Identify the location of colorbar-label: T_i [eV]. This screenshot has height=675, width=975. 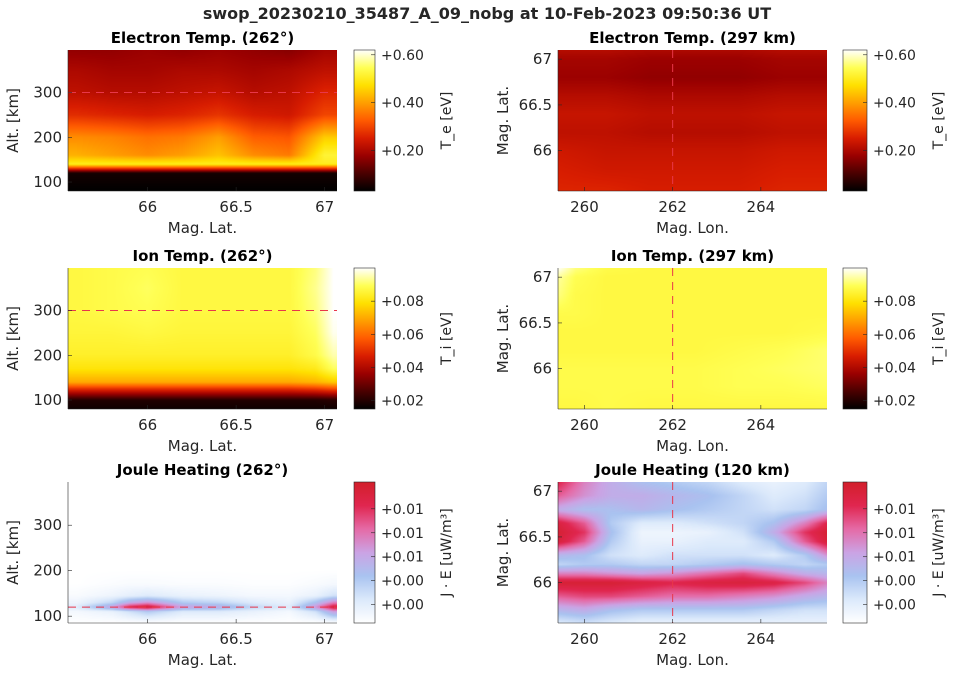
(447, 339).